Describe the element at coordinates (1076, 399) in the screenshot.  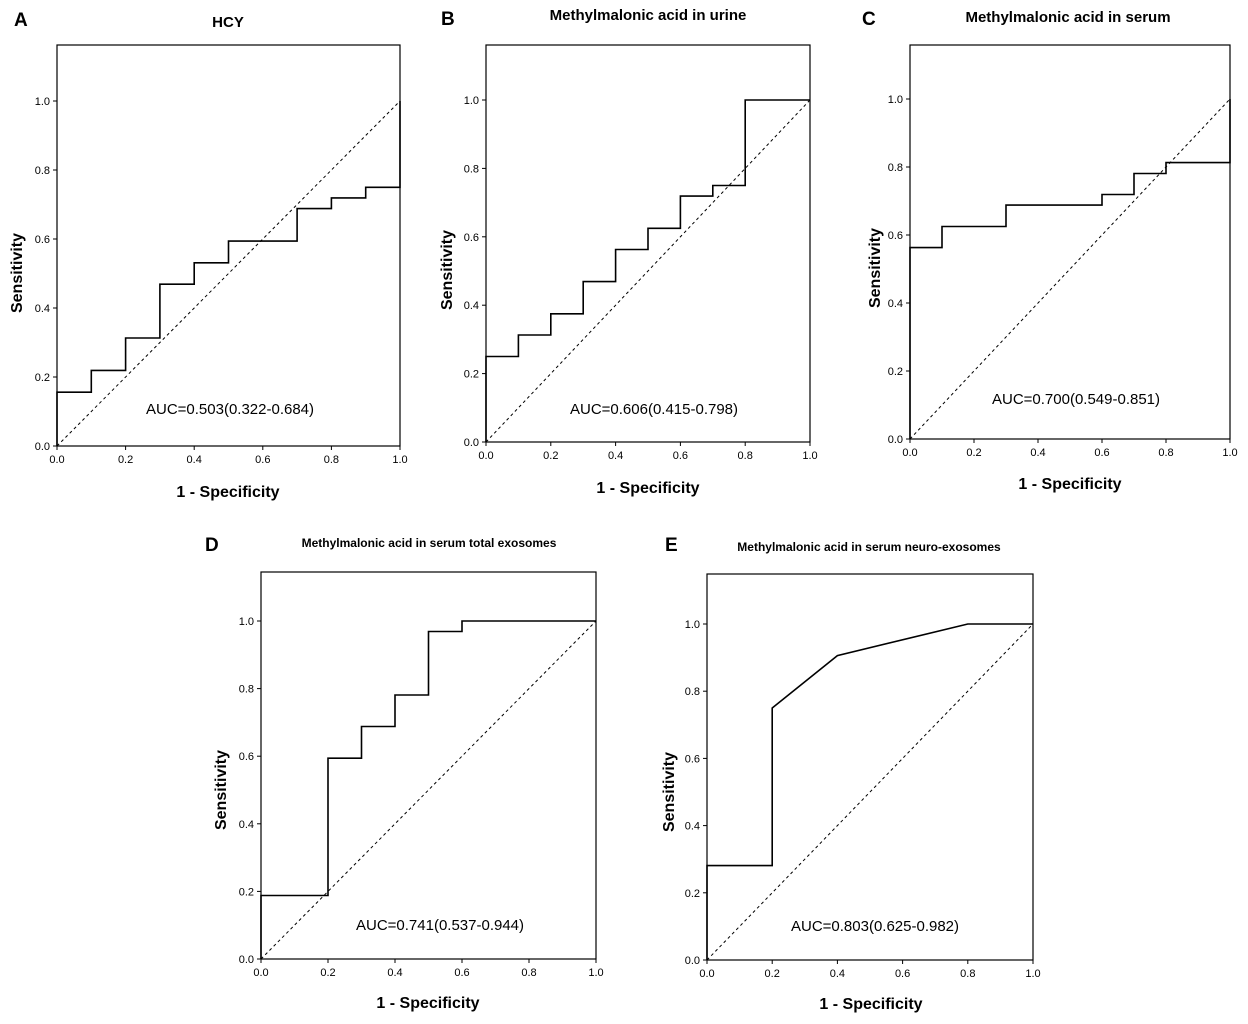
I see `auc-annotation: AUC=0.700(0.549-0.851)` at that location.